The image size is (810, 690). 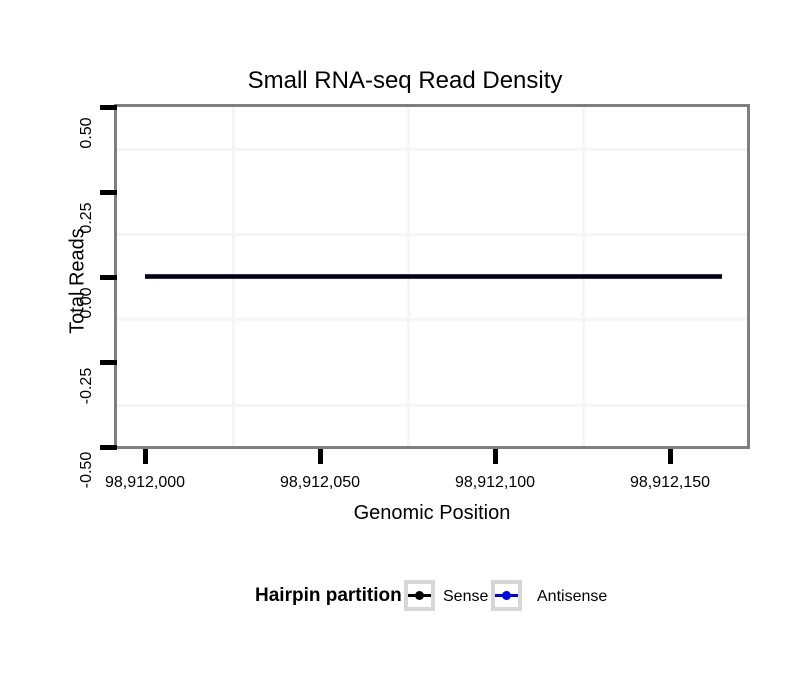 What do you see at coordinates (466, 596) in the screenshot?
I see `legend-label-sense: Sense` at bounding box center [466, 596].